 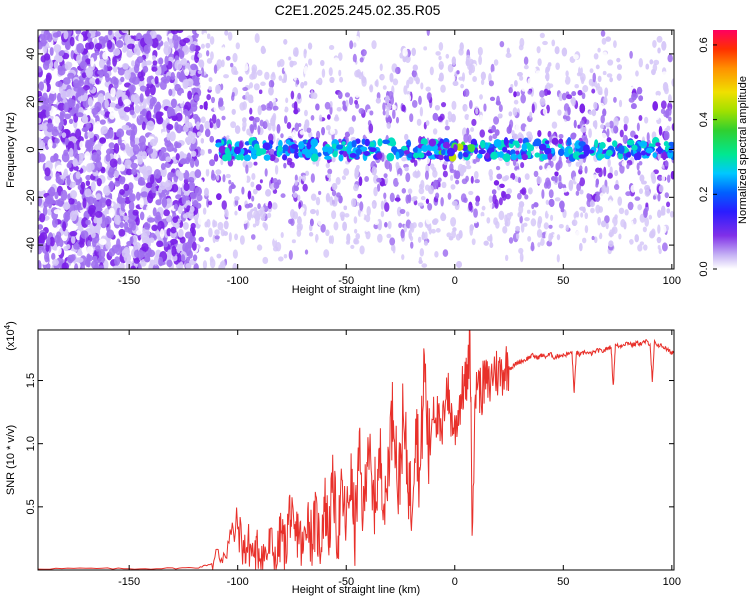 I want to click on colorbar-gradient, so click(x=725, y=149).